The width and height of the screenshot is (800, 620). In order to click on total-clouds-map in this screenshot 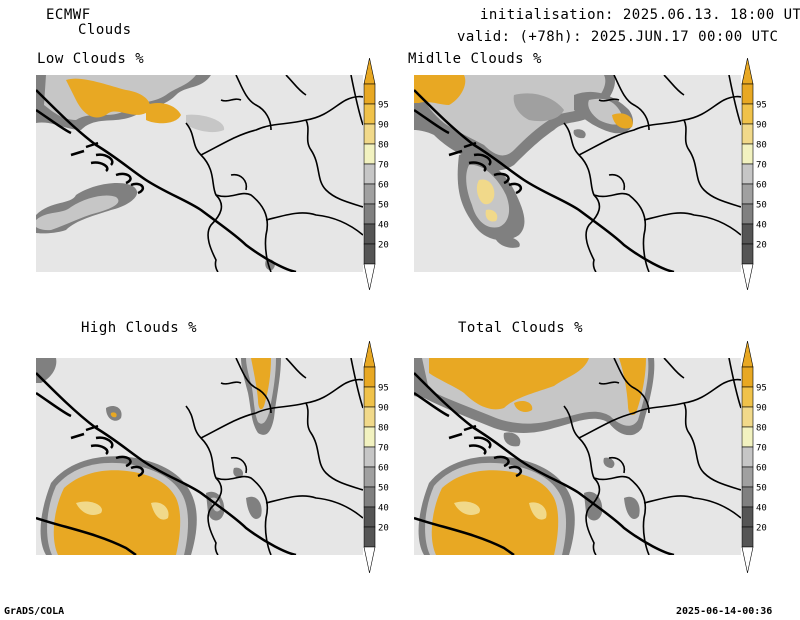, I will do `click(577, 456)`.